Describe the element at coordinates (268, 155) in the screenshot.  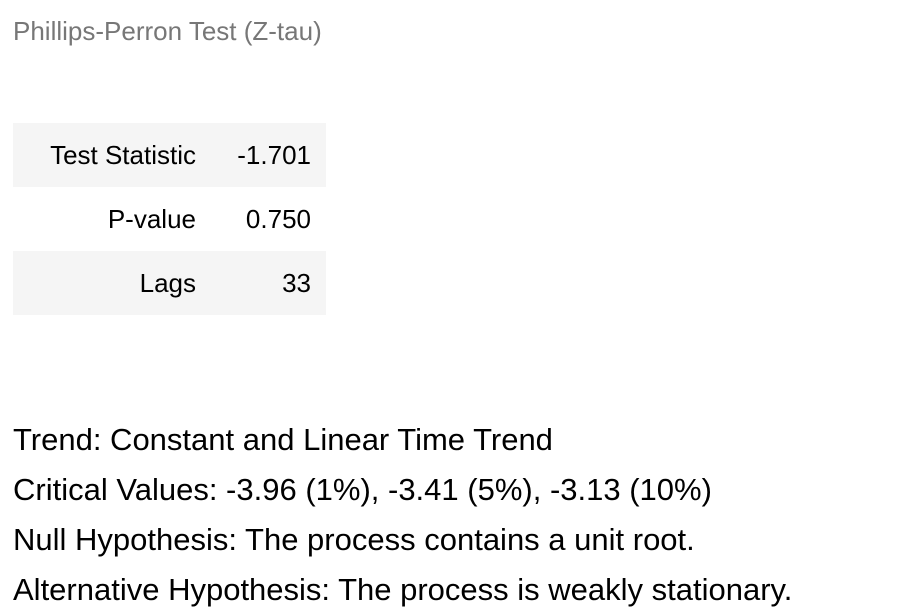
I see `row-value: -1.701` at that location.